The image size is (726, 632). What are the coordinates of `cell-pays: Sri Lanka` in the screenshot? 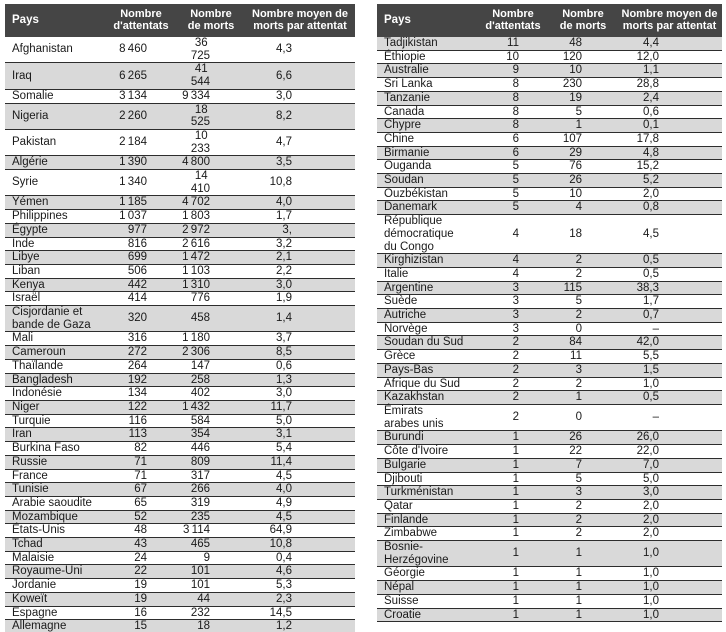 It's located at (427, 84).